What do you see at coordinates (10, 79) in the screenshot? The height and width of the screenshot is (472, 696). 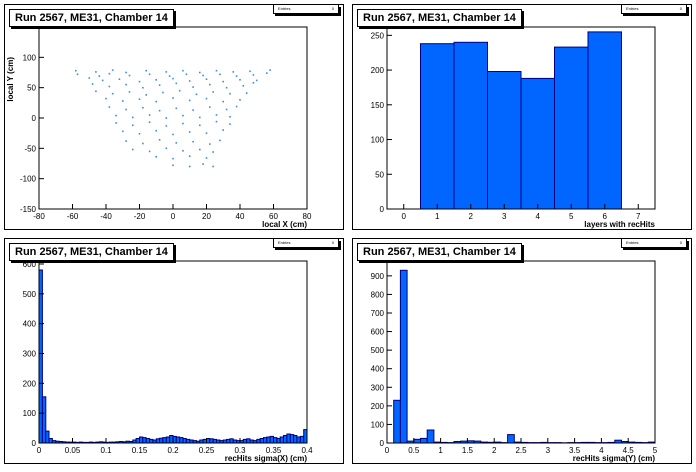 I see `y-axis-title: local Y (cm)` at bounding box center [10, 79].